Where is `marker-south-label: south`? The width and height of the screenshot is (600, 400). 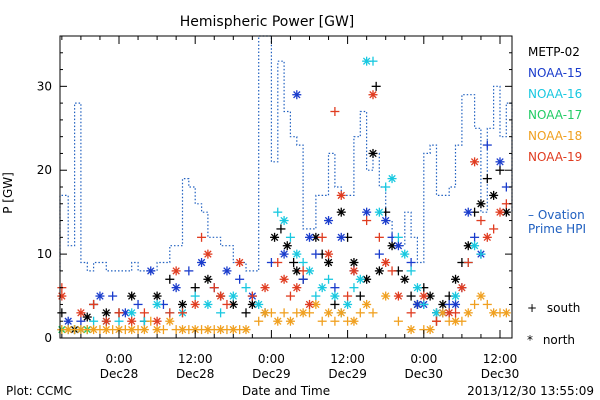 marker-south-label: south is located at coordinates (564, 308).